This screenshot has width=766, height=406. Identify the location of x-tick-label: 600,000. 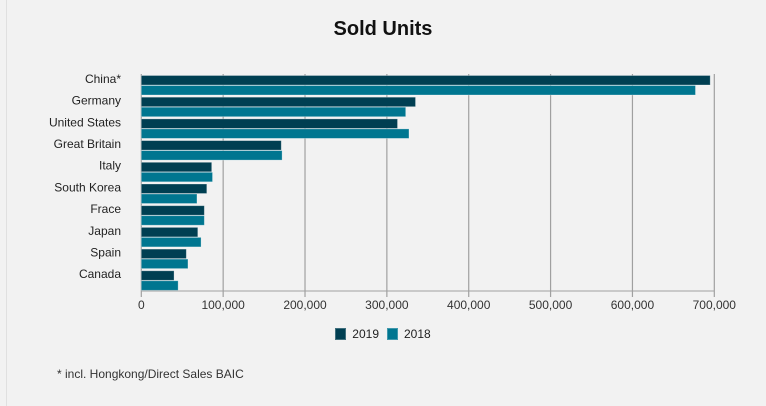
(633, 305).